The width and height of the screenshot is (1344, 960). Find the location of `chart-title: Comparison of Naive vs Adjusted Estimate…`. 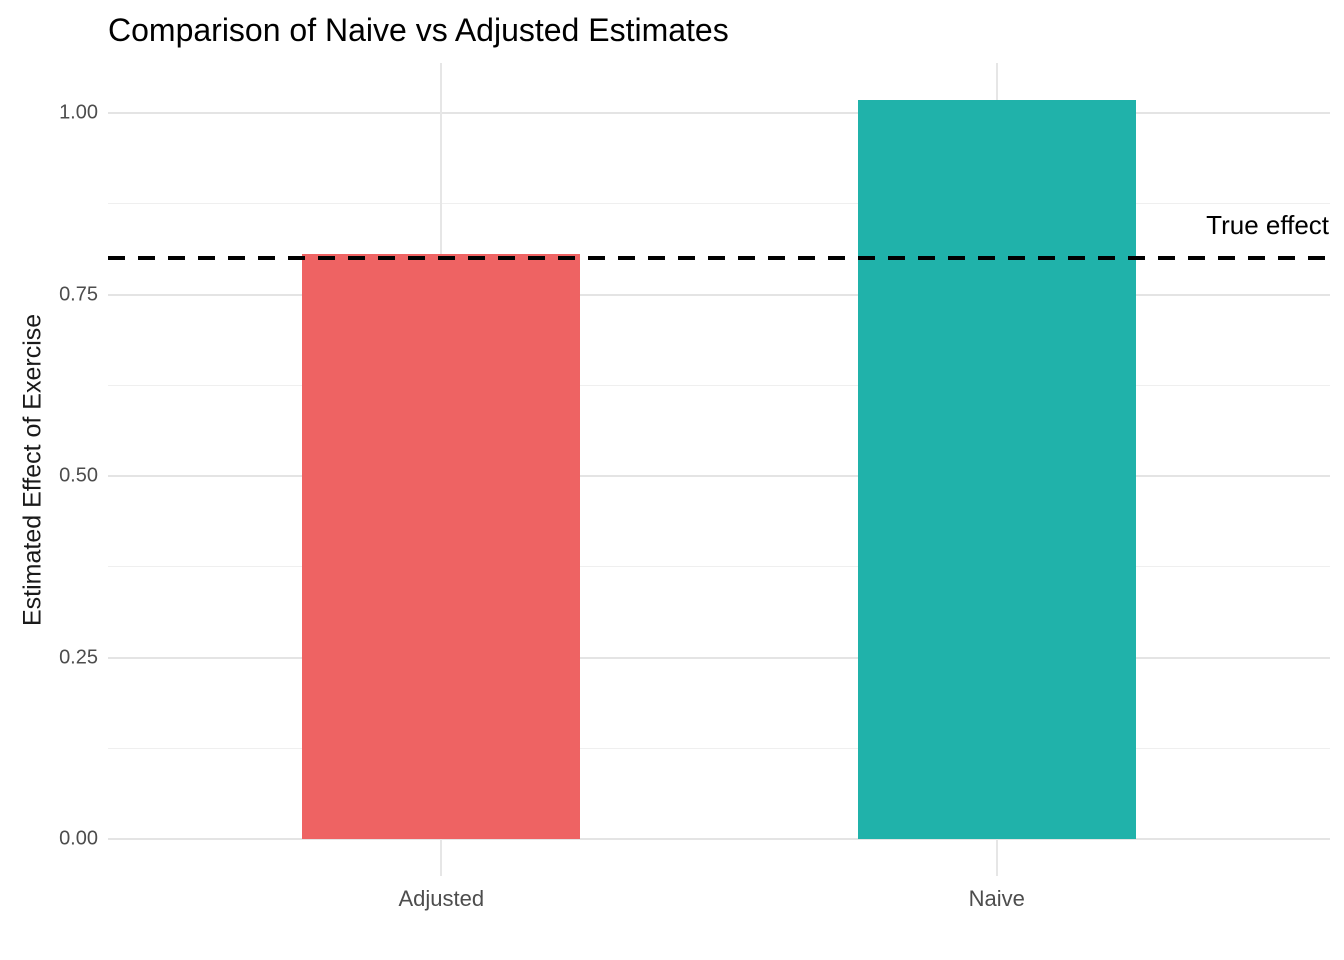

chart-title: Comparison of Naive vs Adjusted Estimate… is located at coordinates (418, 30).